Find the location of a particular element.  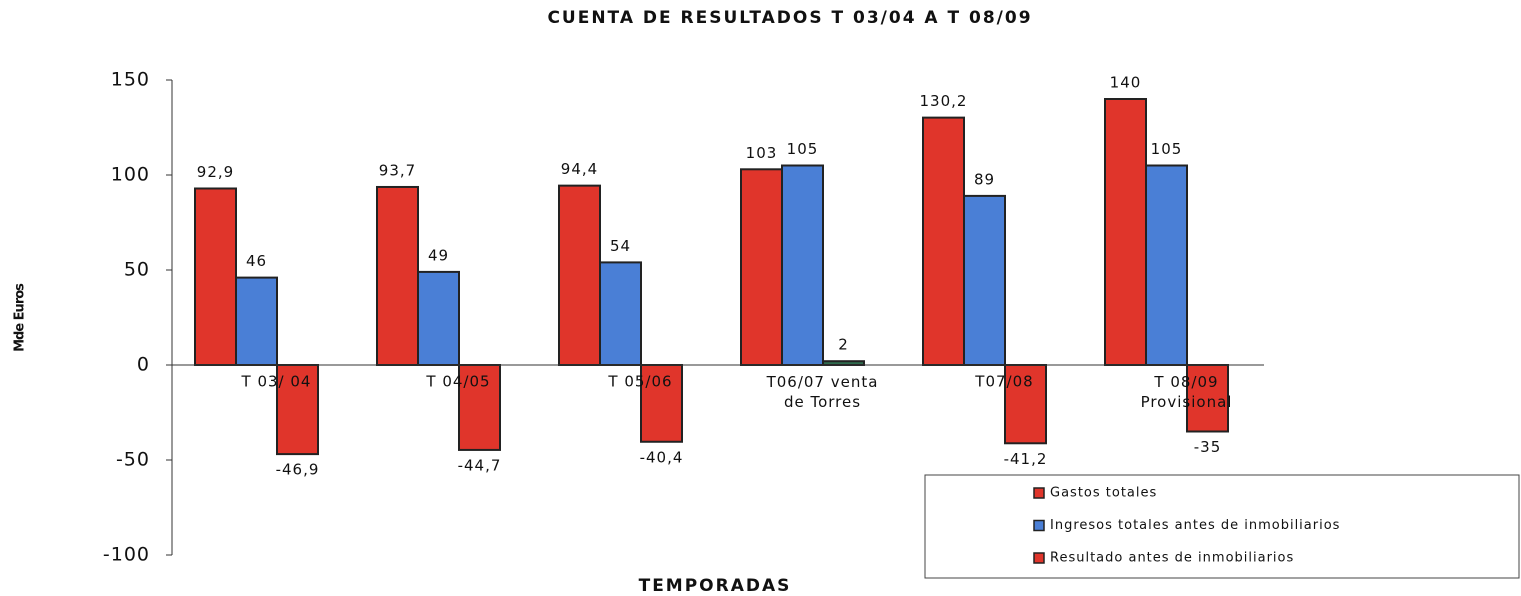

data-label: 140 is located at coordinates (1126, 83).